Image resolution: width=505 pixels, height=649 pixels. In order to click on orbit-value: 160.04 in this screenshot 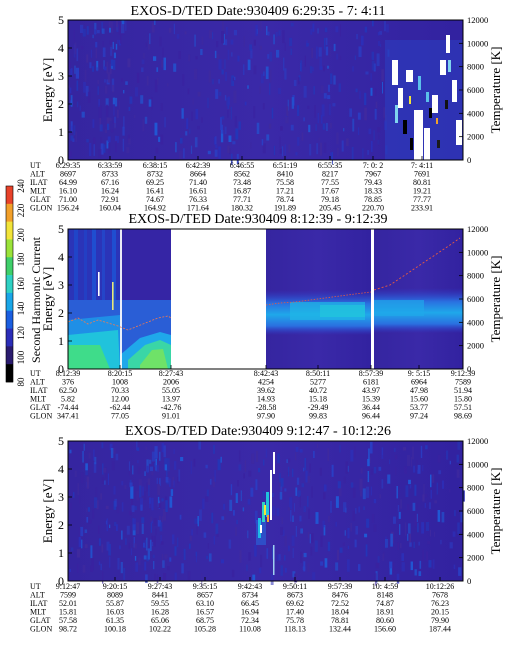, I will do `click(110, 208)`.